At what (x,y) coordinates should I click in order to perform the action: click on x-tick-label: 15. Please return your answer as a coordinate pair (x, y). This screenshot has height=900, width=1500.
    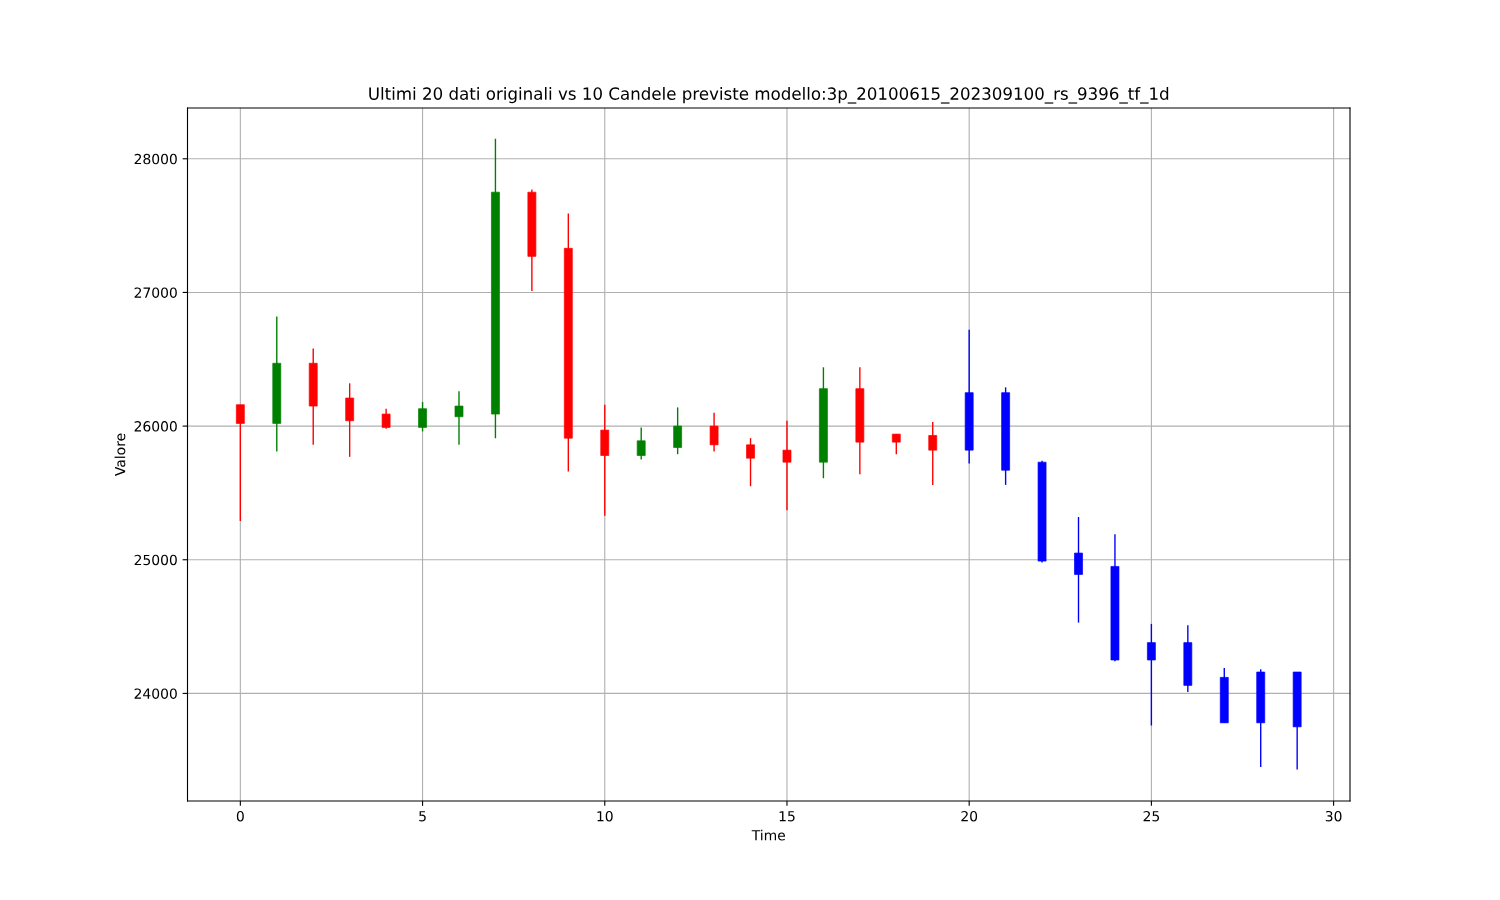
    Looking at the image, I should click on (787, 816).